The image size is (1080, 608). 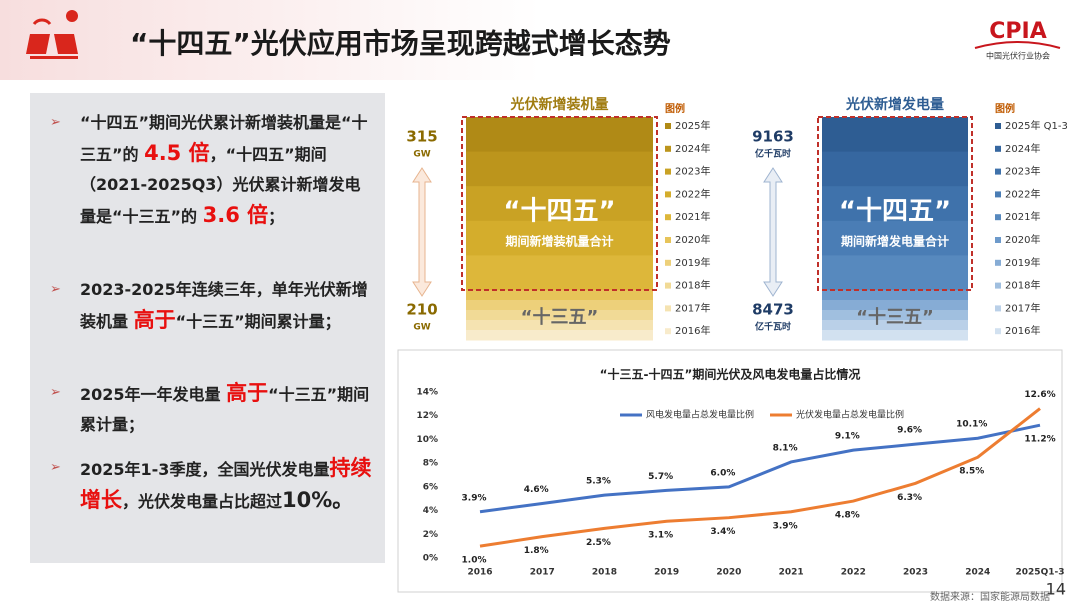 I want to click on legend-label: 光伏发电量占总发电量比例, so click(x=850, y=415).